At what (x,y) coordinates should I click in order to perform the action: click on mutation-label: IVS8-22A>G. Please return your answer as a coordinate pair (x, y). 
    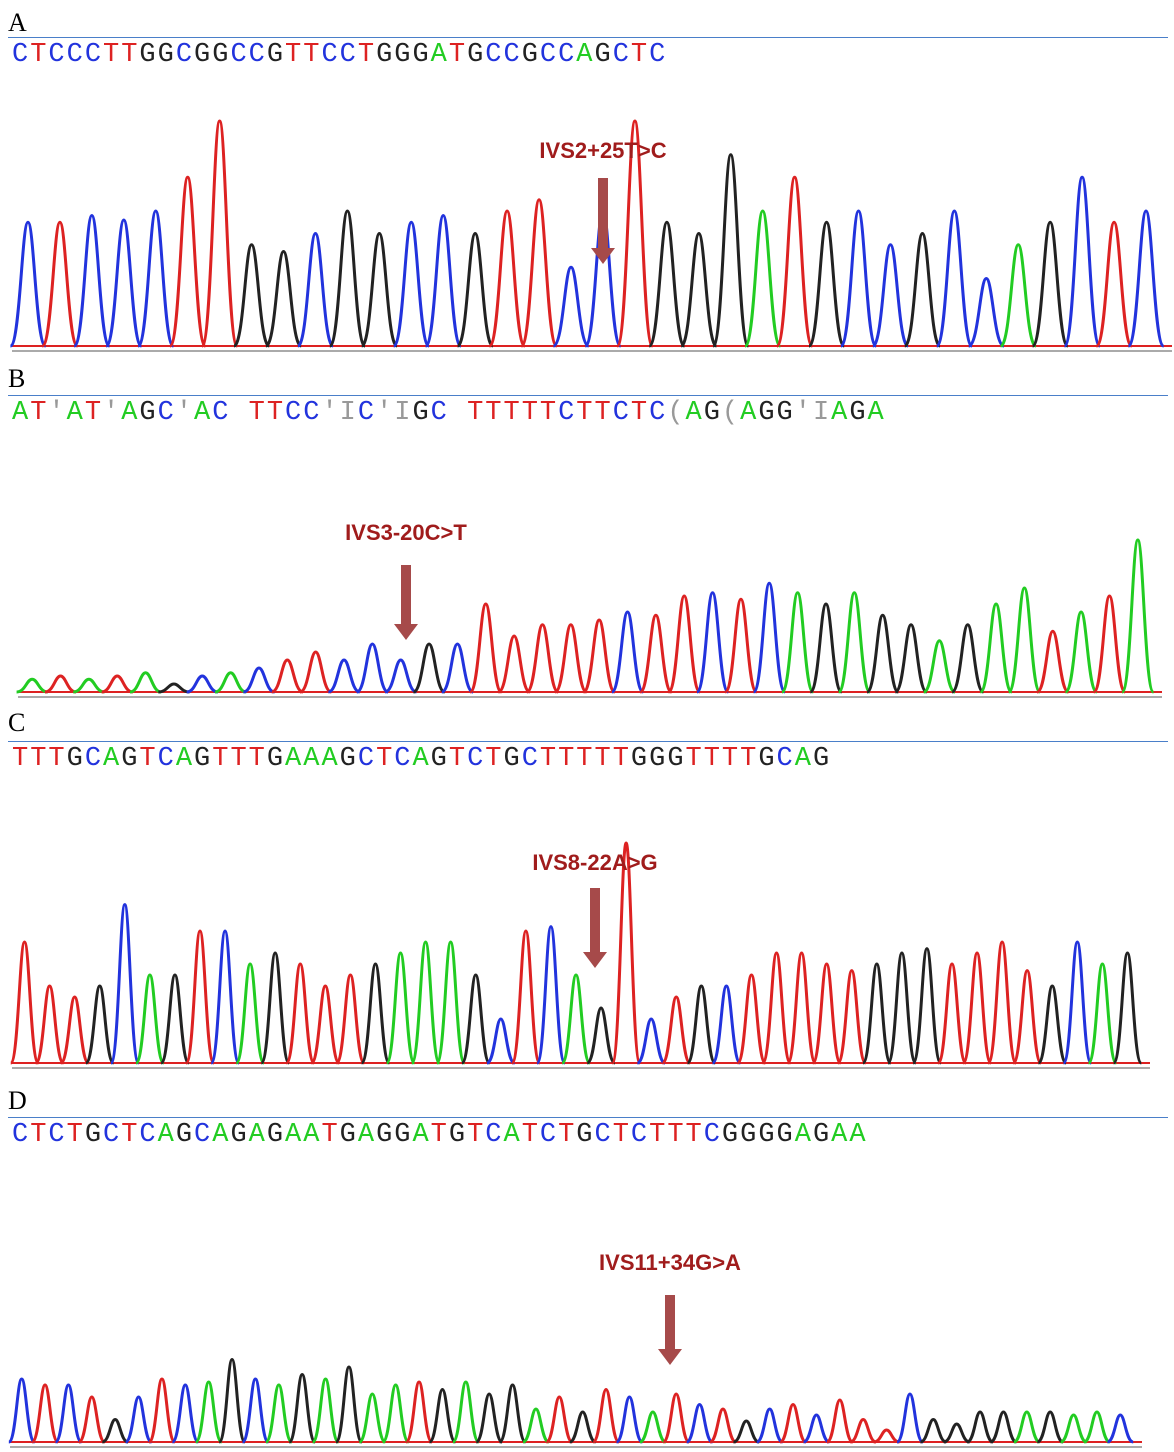
    Looking at the image, I should click on (594, 862).